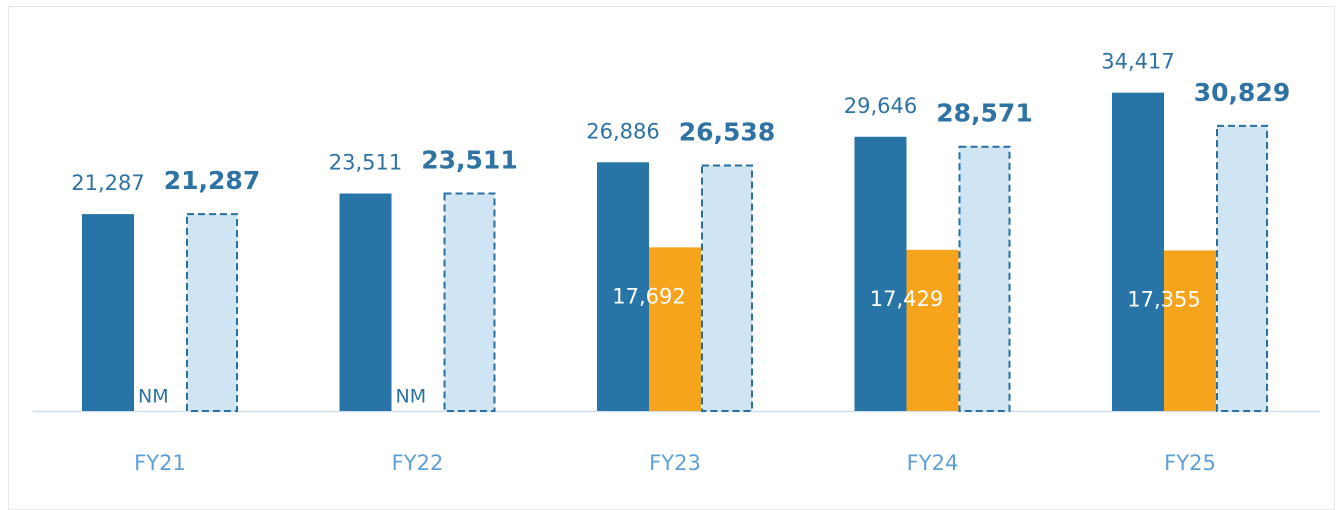 The width and height of the screenshot is (1337, 510). What do you see at coordinates (906, 299) in the screenshot?
I see `value-label: 17,429` at bounding box center [906, 299].